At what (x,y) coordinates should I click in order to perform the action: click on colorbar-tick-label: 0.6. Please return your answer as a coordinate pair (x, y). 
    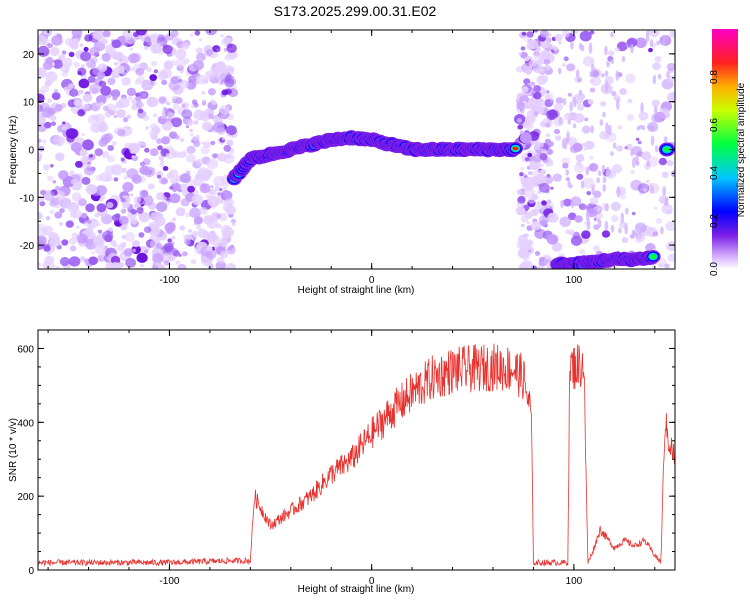
    Looking at the image, I should click on (714, 125).